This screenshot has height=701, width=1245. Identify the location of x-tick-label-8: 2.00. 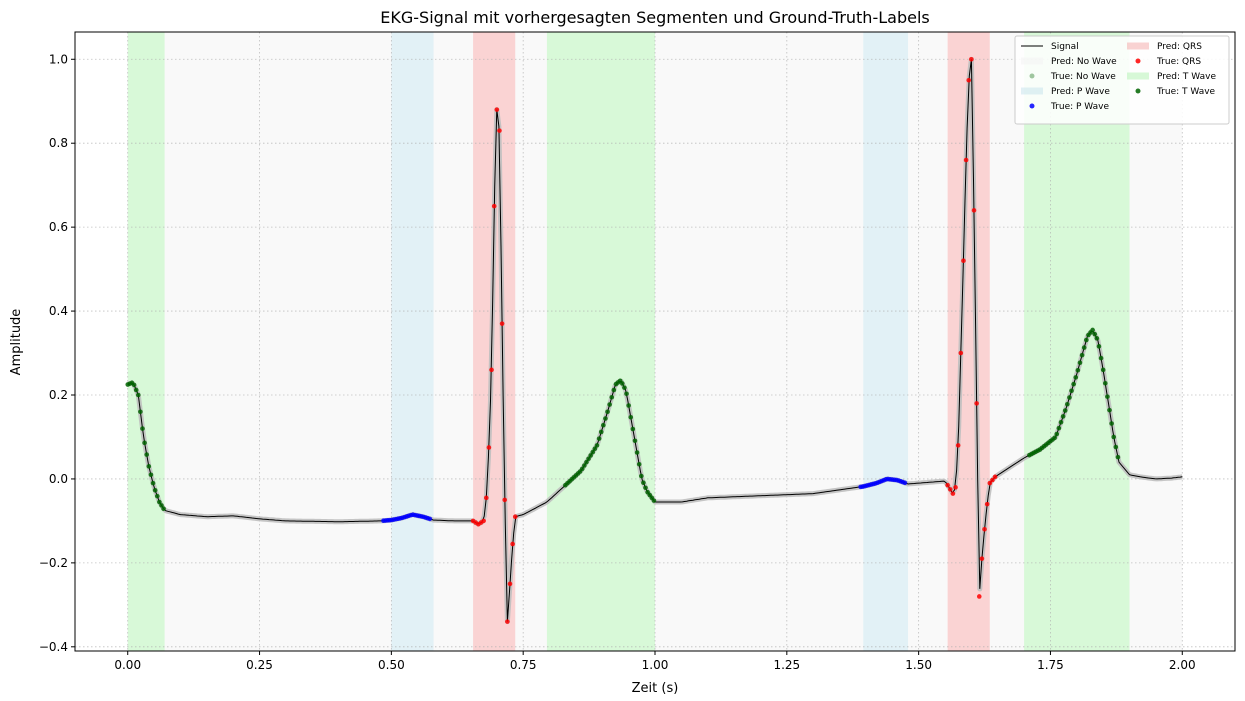
(1182, 665).